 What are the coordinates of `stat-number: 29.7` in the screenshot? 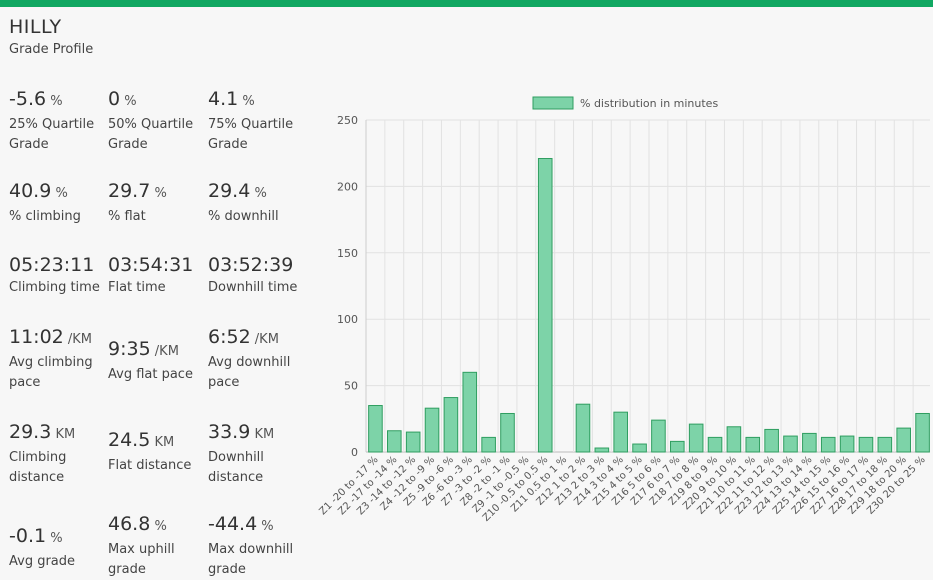 It's located at (129, 191).